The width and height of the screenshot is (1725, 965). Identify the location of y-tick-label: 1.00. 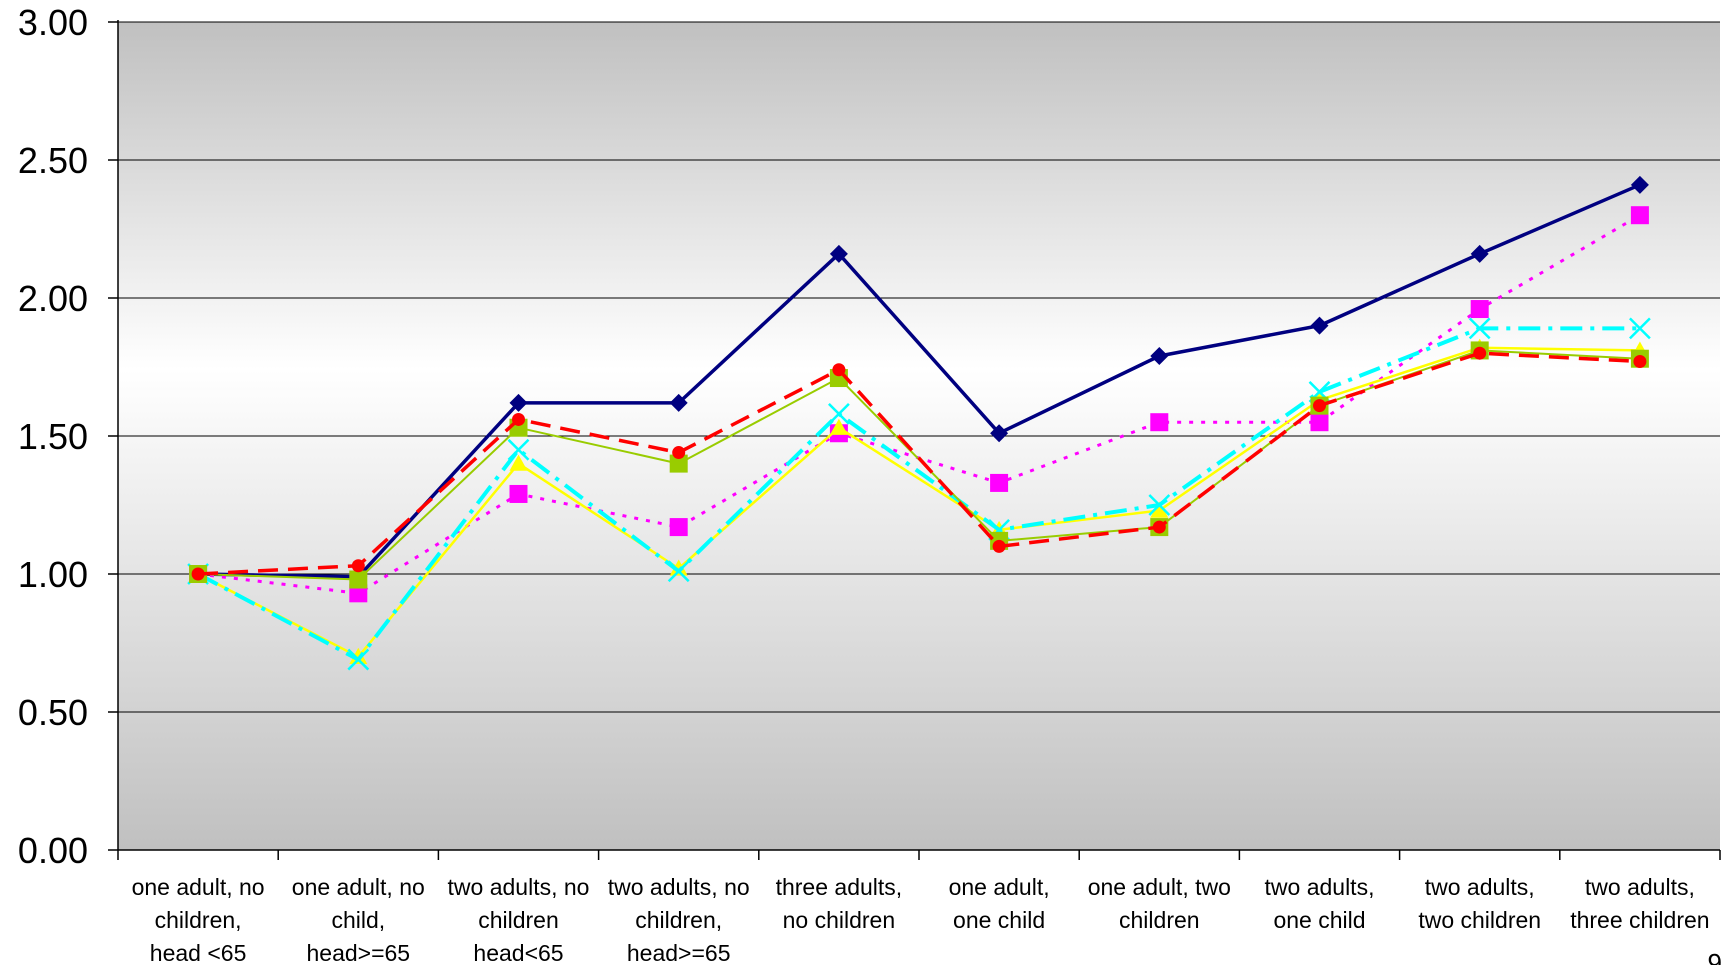
(53, 574).